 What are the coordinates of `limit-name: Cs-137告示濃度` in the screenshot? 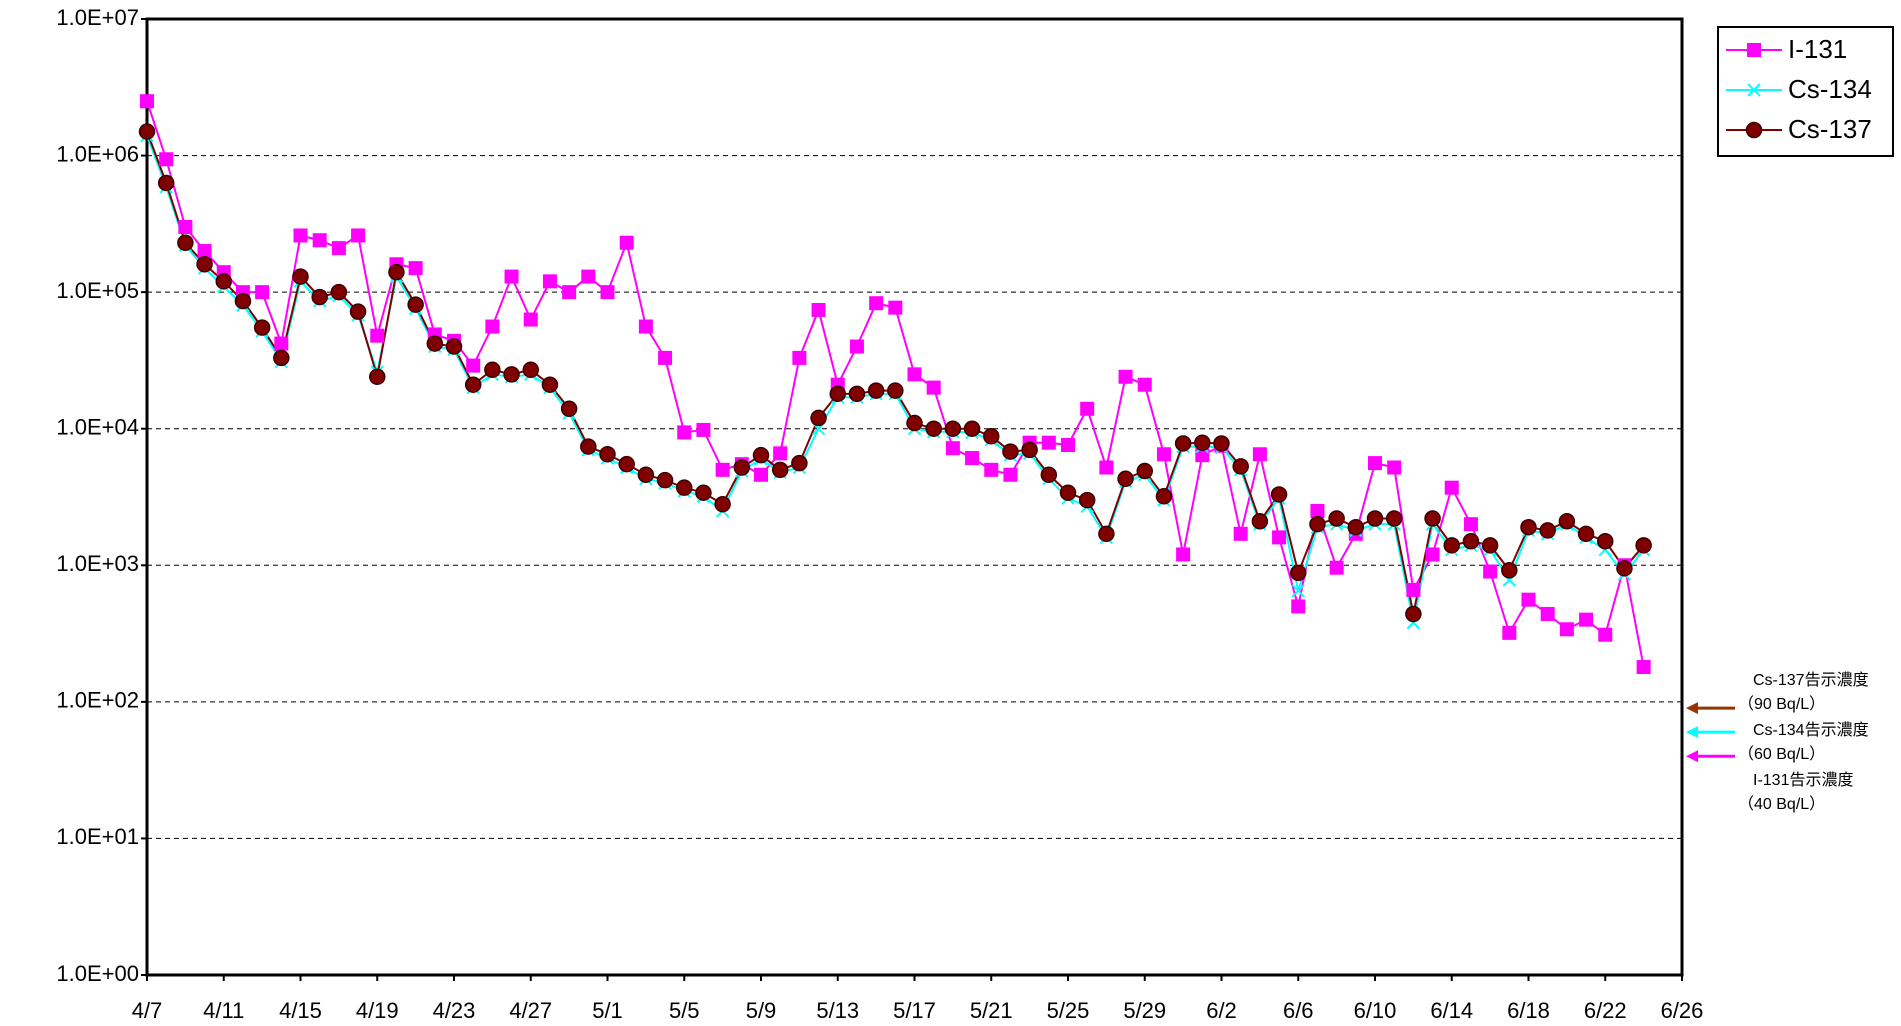 It's located at (1811, 680).